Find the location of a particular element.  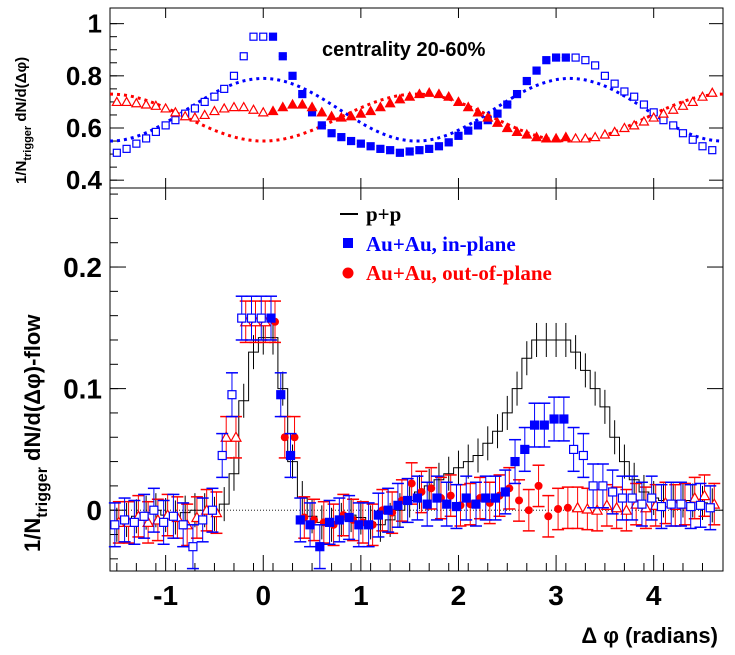

legend-out-plane-marker is located at coordinates (348, 273).